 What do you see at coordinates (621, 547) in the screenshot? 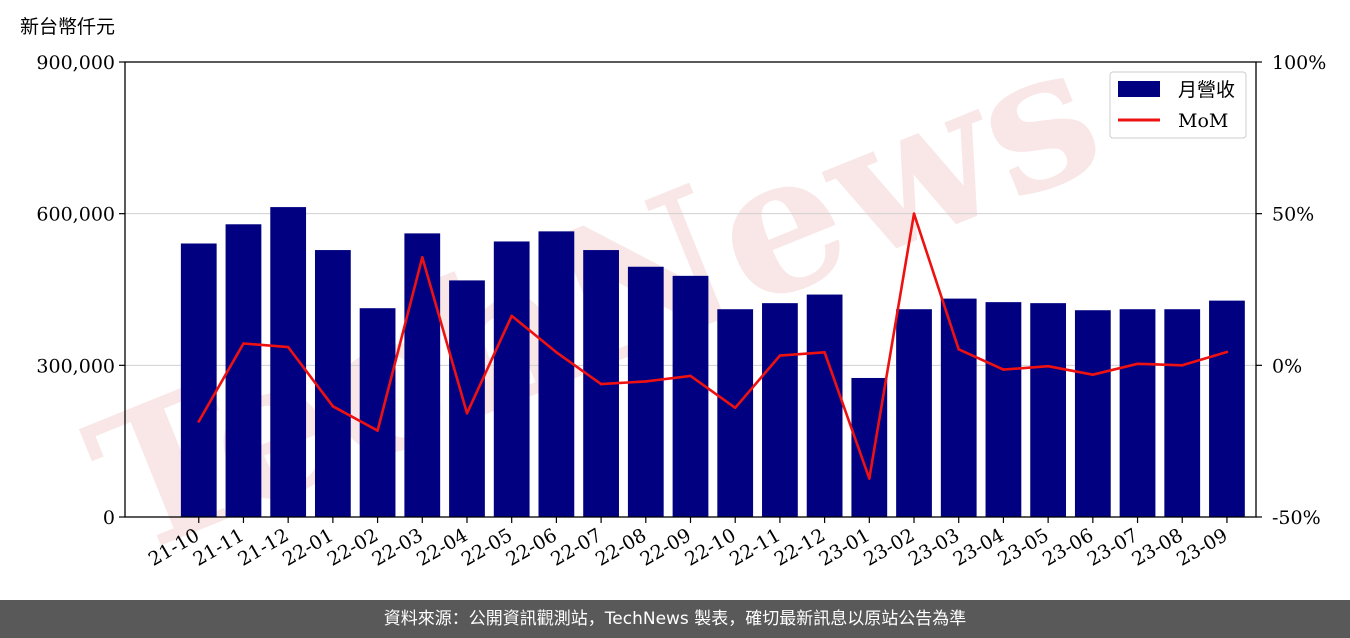
I see `x-tick-label: 22-08` at bounding box center [621, 547].